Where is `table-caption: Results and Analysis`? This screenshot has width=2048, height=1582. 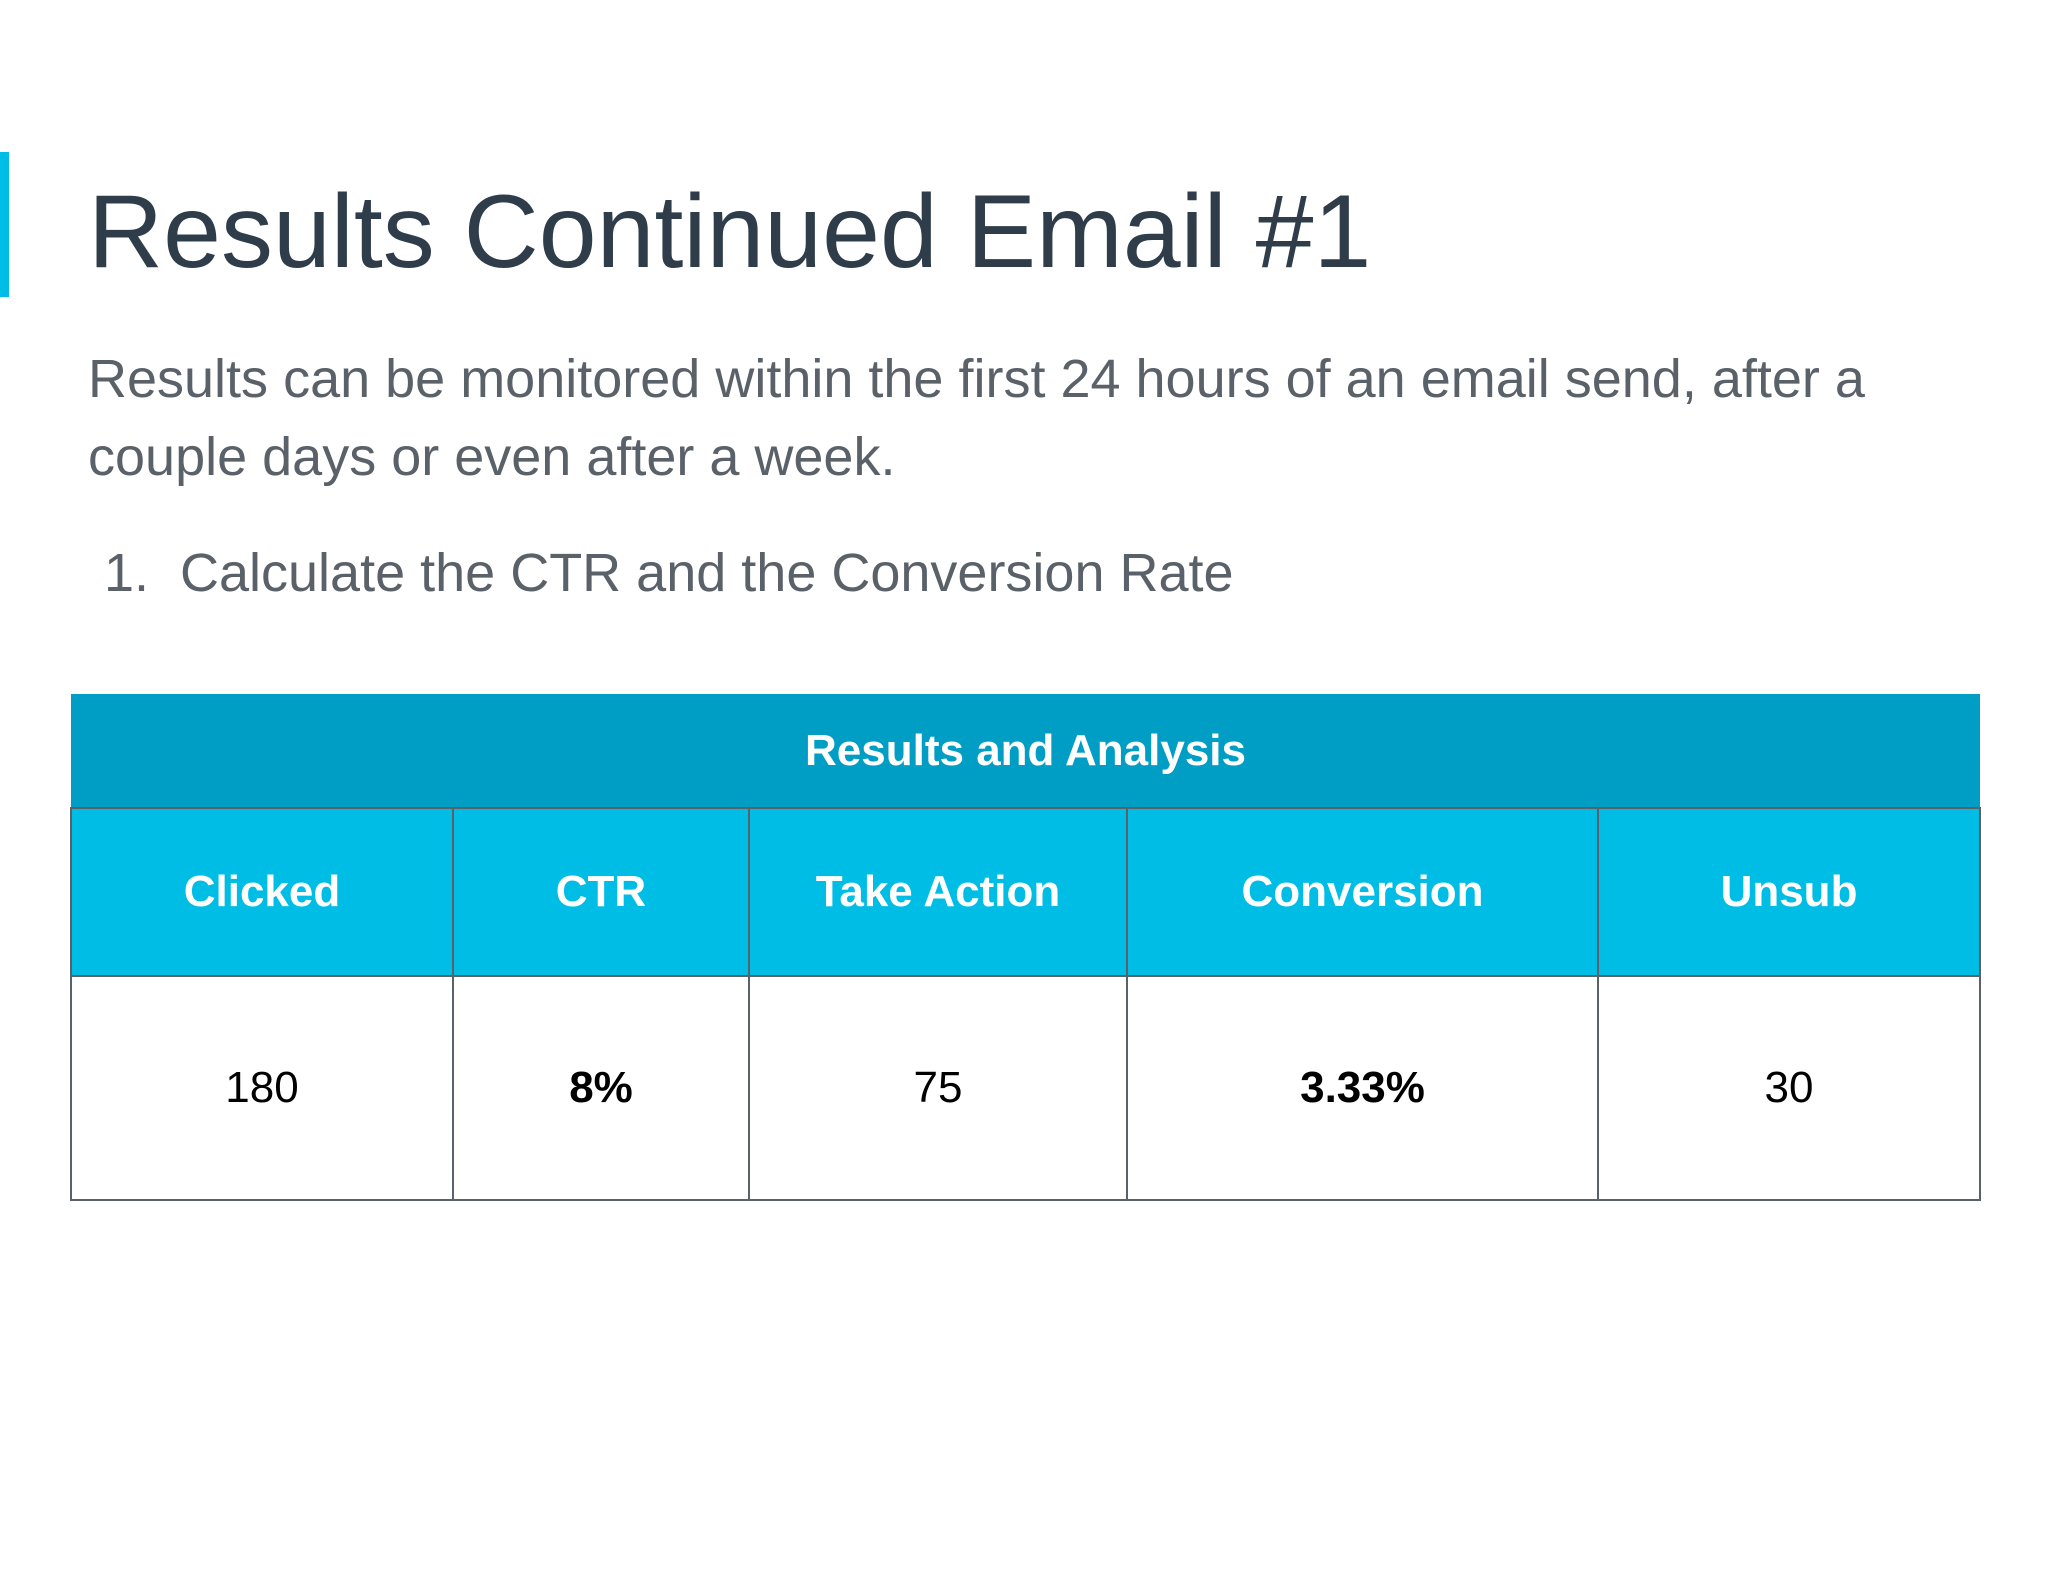
table-caption: Results and Analysis is located at coordinates (1026, 751).